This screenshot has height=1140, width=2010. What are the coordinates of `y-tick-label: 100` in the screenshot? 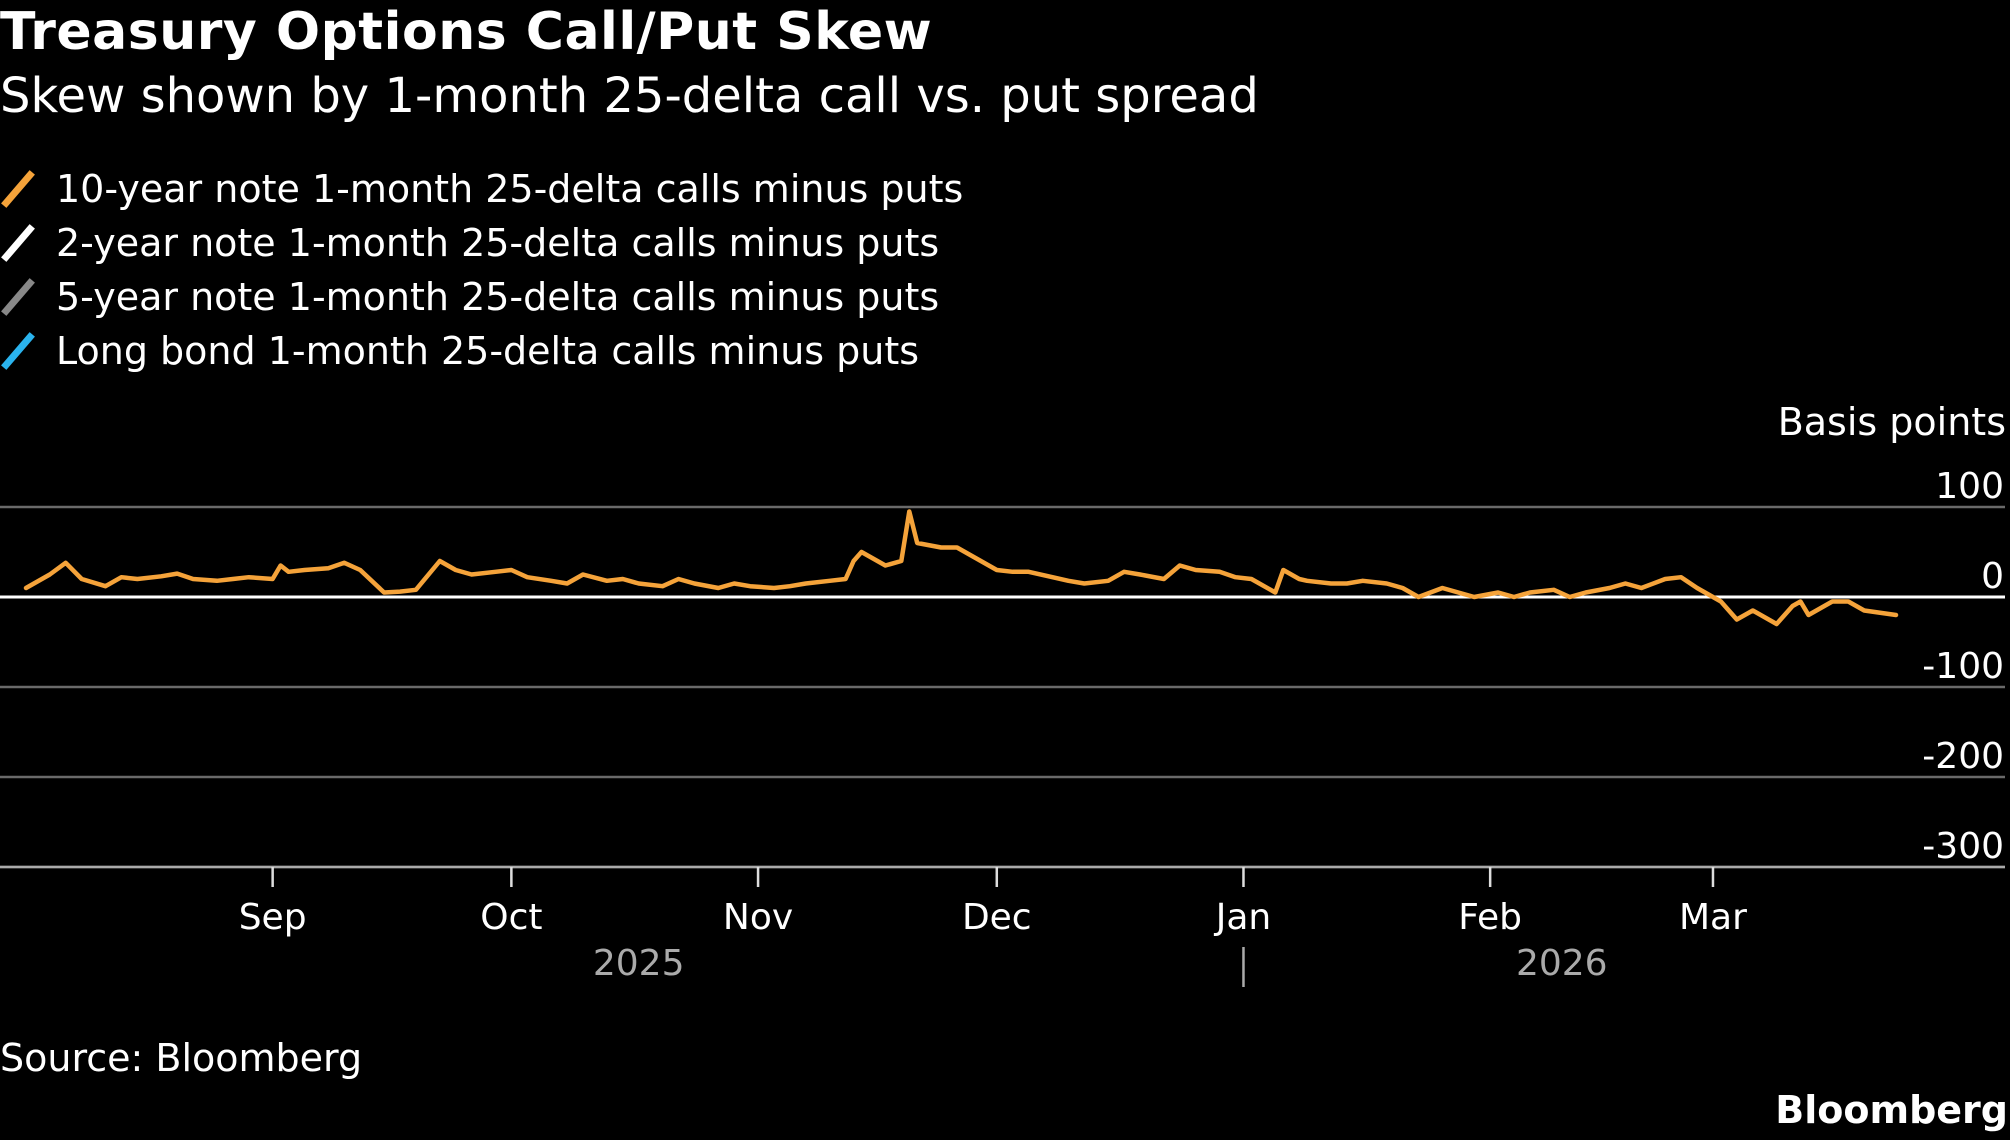 It's located at (1969, 486).